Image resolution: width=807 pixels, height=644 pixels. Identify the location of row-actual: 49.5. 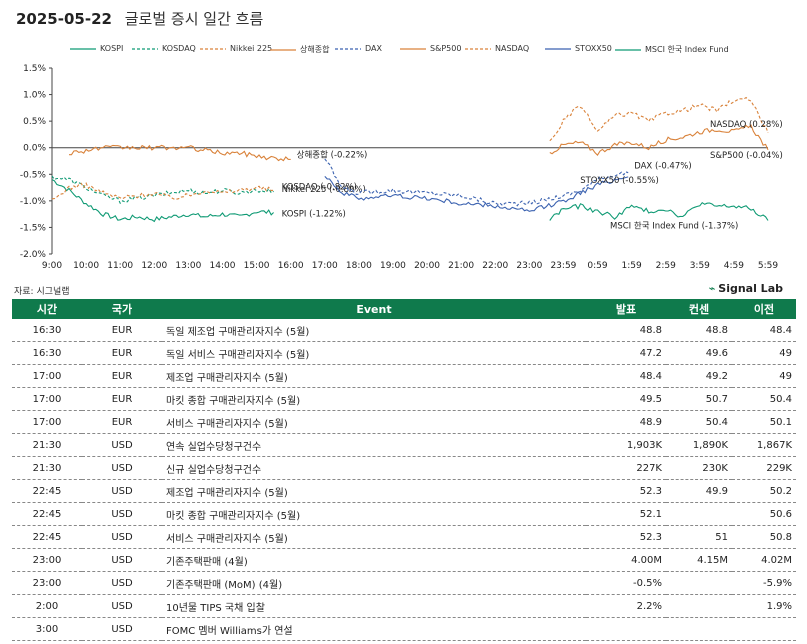
(626, 399).